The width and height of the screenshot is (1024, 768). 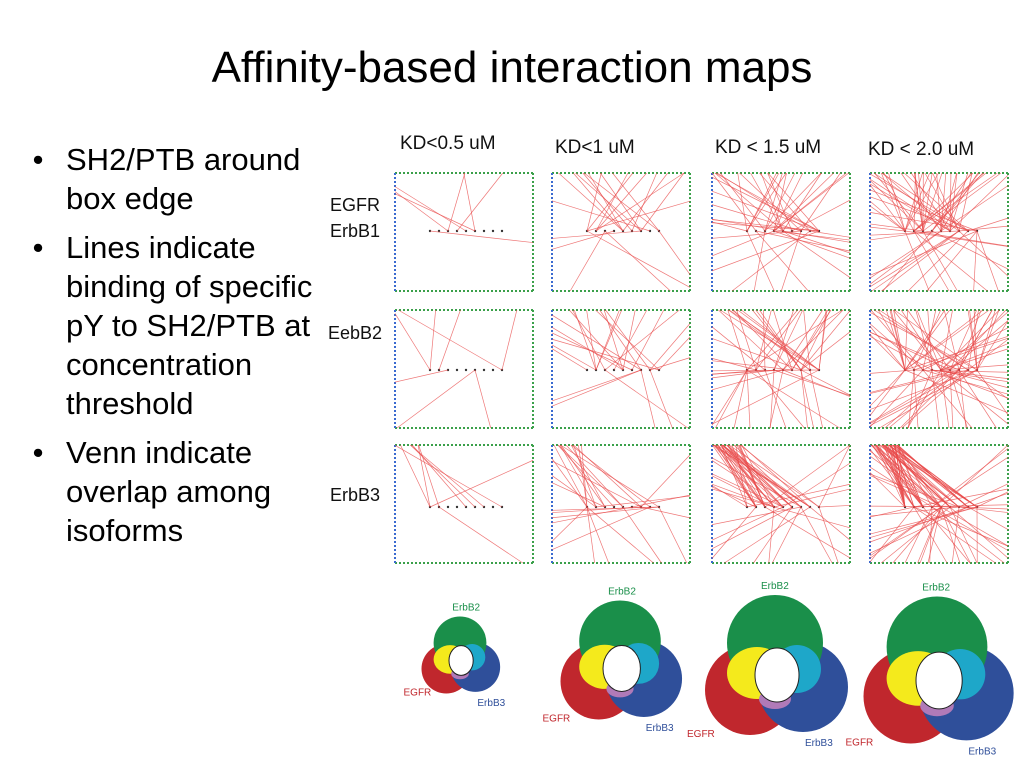 I want to click on bullet-item: • SH2/PTB around box edge, so click(x=183, y=179).